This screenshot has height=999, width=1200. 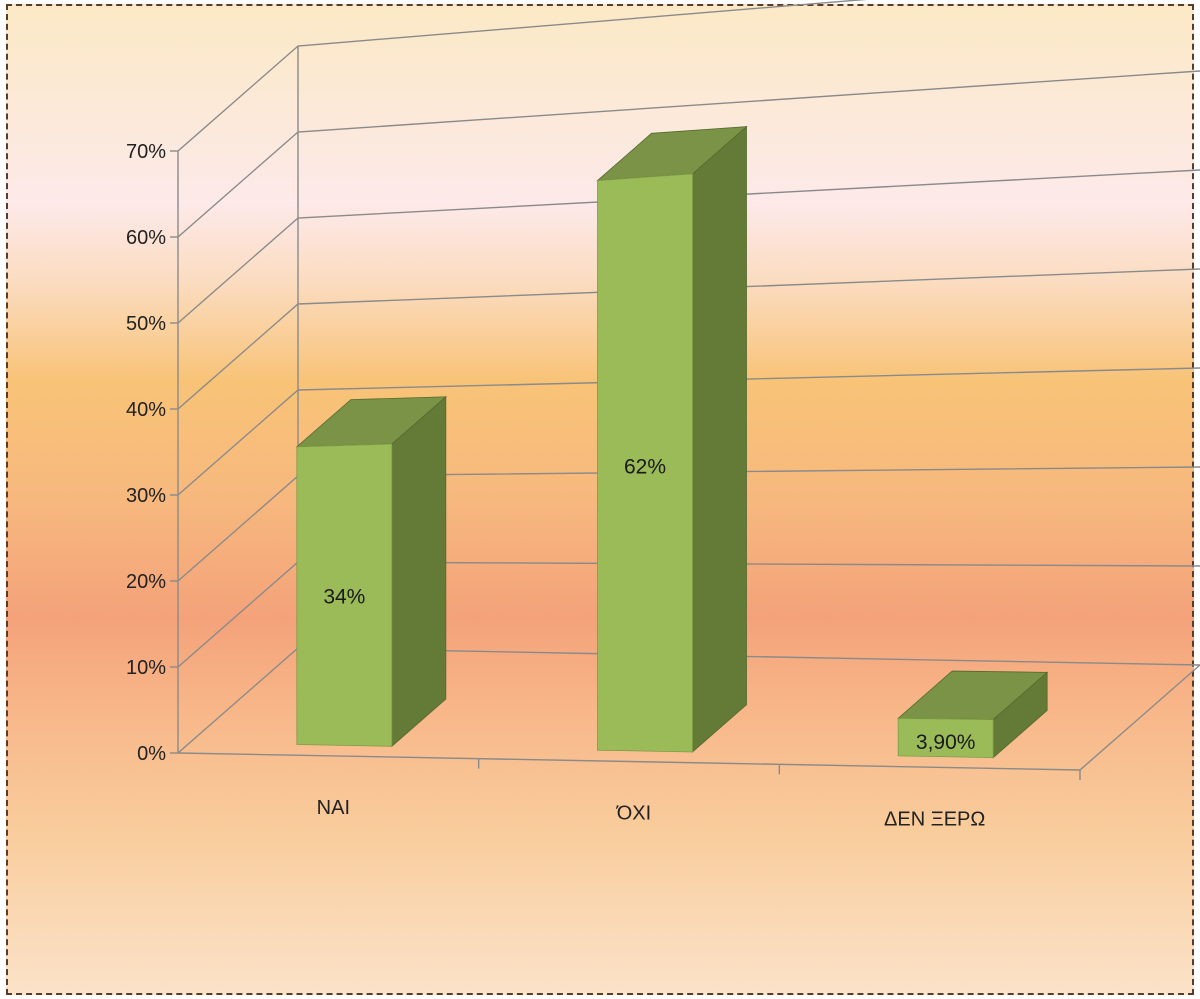 I want to click on data-label: 34%, so click(x=344, y=597).